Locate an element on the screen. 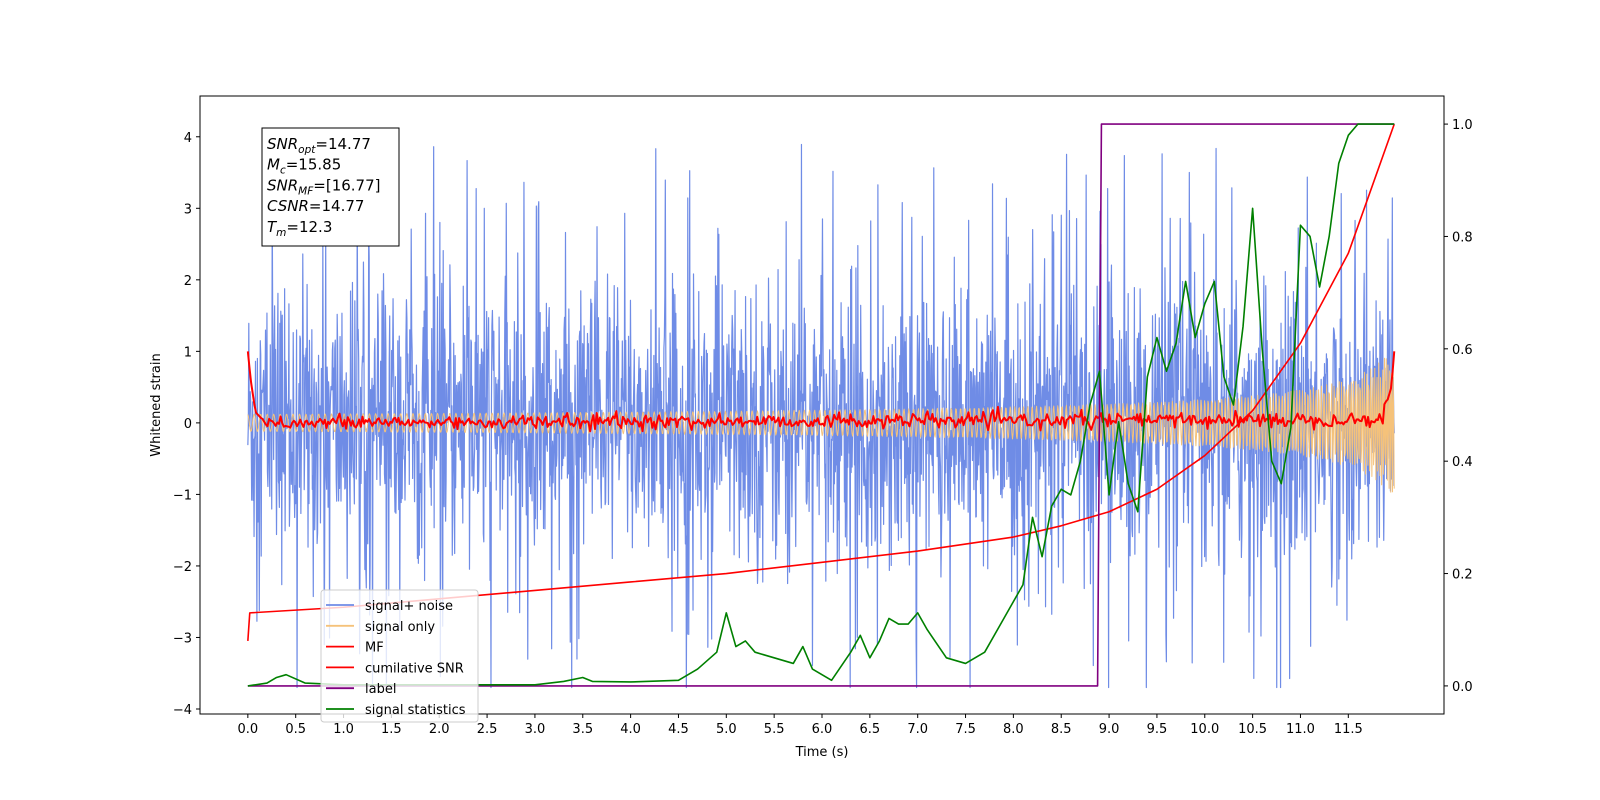  x-tick-label: 11.0 is located at coordinates (1300, 729).